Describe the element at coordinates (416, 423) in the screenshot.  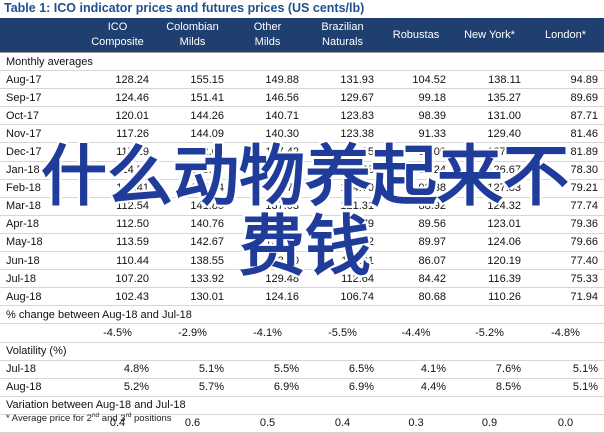
I see `cell: 0.3` at that location.